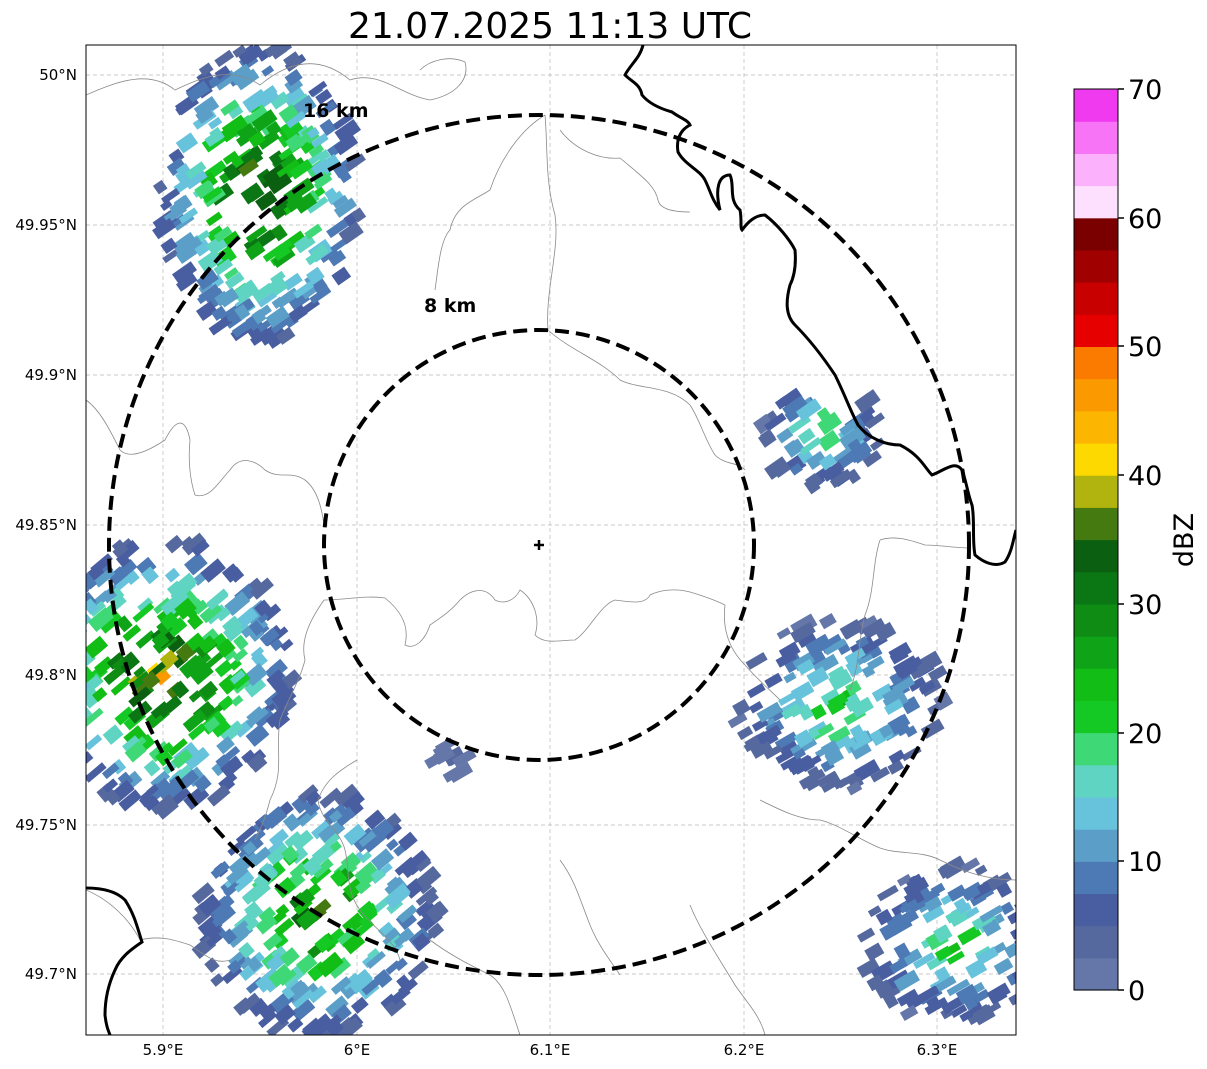 The image size is (1207, 1069). I want to click on range-ring-8km, so click(539, 545).